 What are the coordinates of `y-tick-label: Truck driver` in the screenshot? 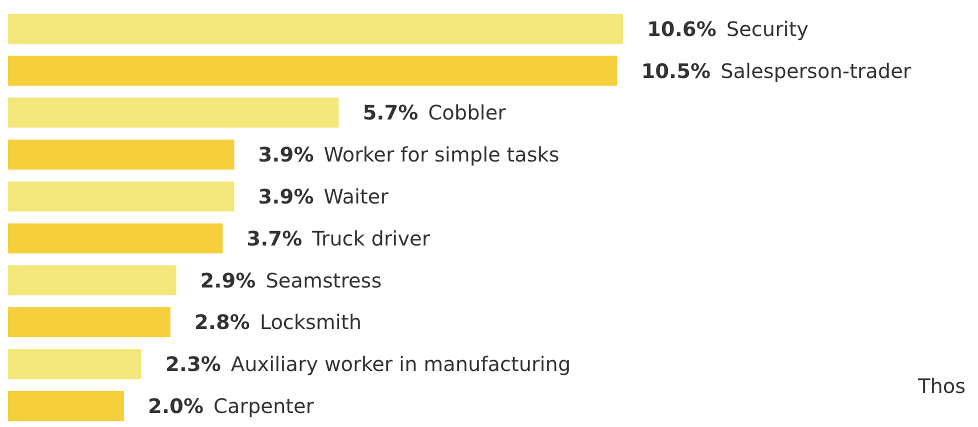 It's located at (371, 238).